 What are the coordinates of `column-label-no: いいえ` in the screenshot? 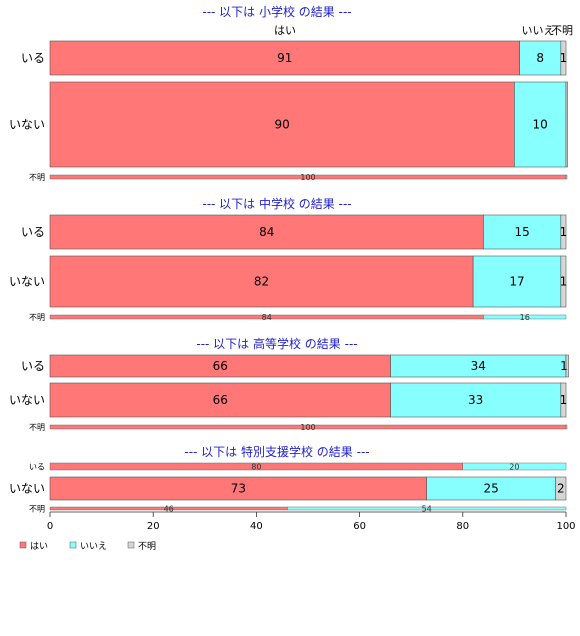 It's located at (538, 30).